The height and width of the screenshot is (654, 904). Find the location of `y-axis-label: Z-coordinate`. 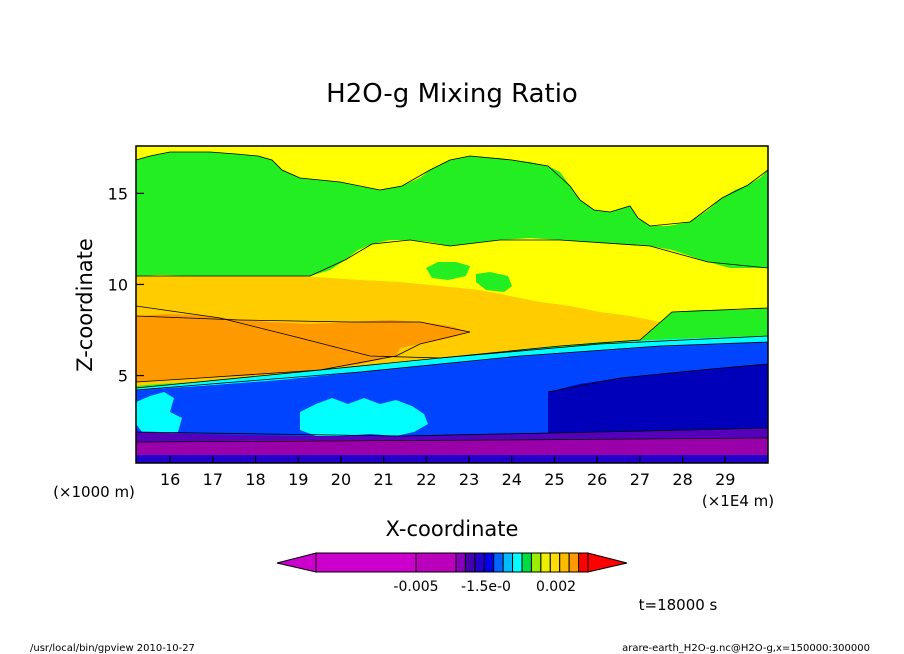

y-axis-label: Z-coordinate is located at coordinates (85, 305).